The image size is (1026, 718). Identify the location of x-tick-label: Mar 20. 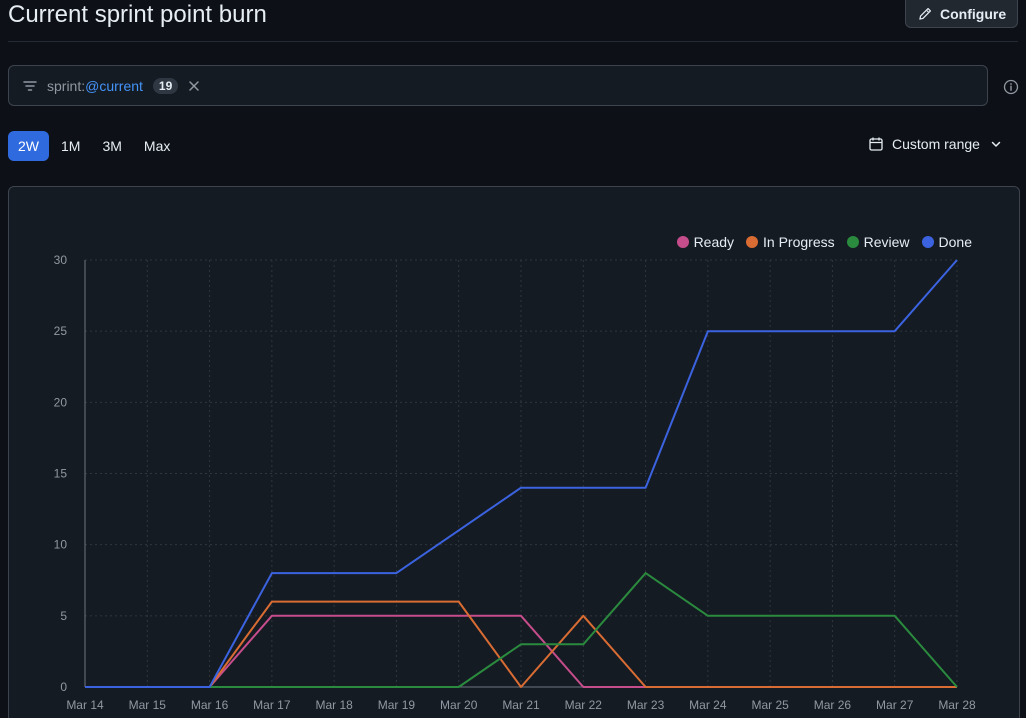
(459, 705).